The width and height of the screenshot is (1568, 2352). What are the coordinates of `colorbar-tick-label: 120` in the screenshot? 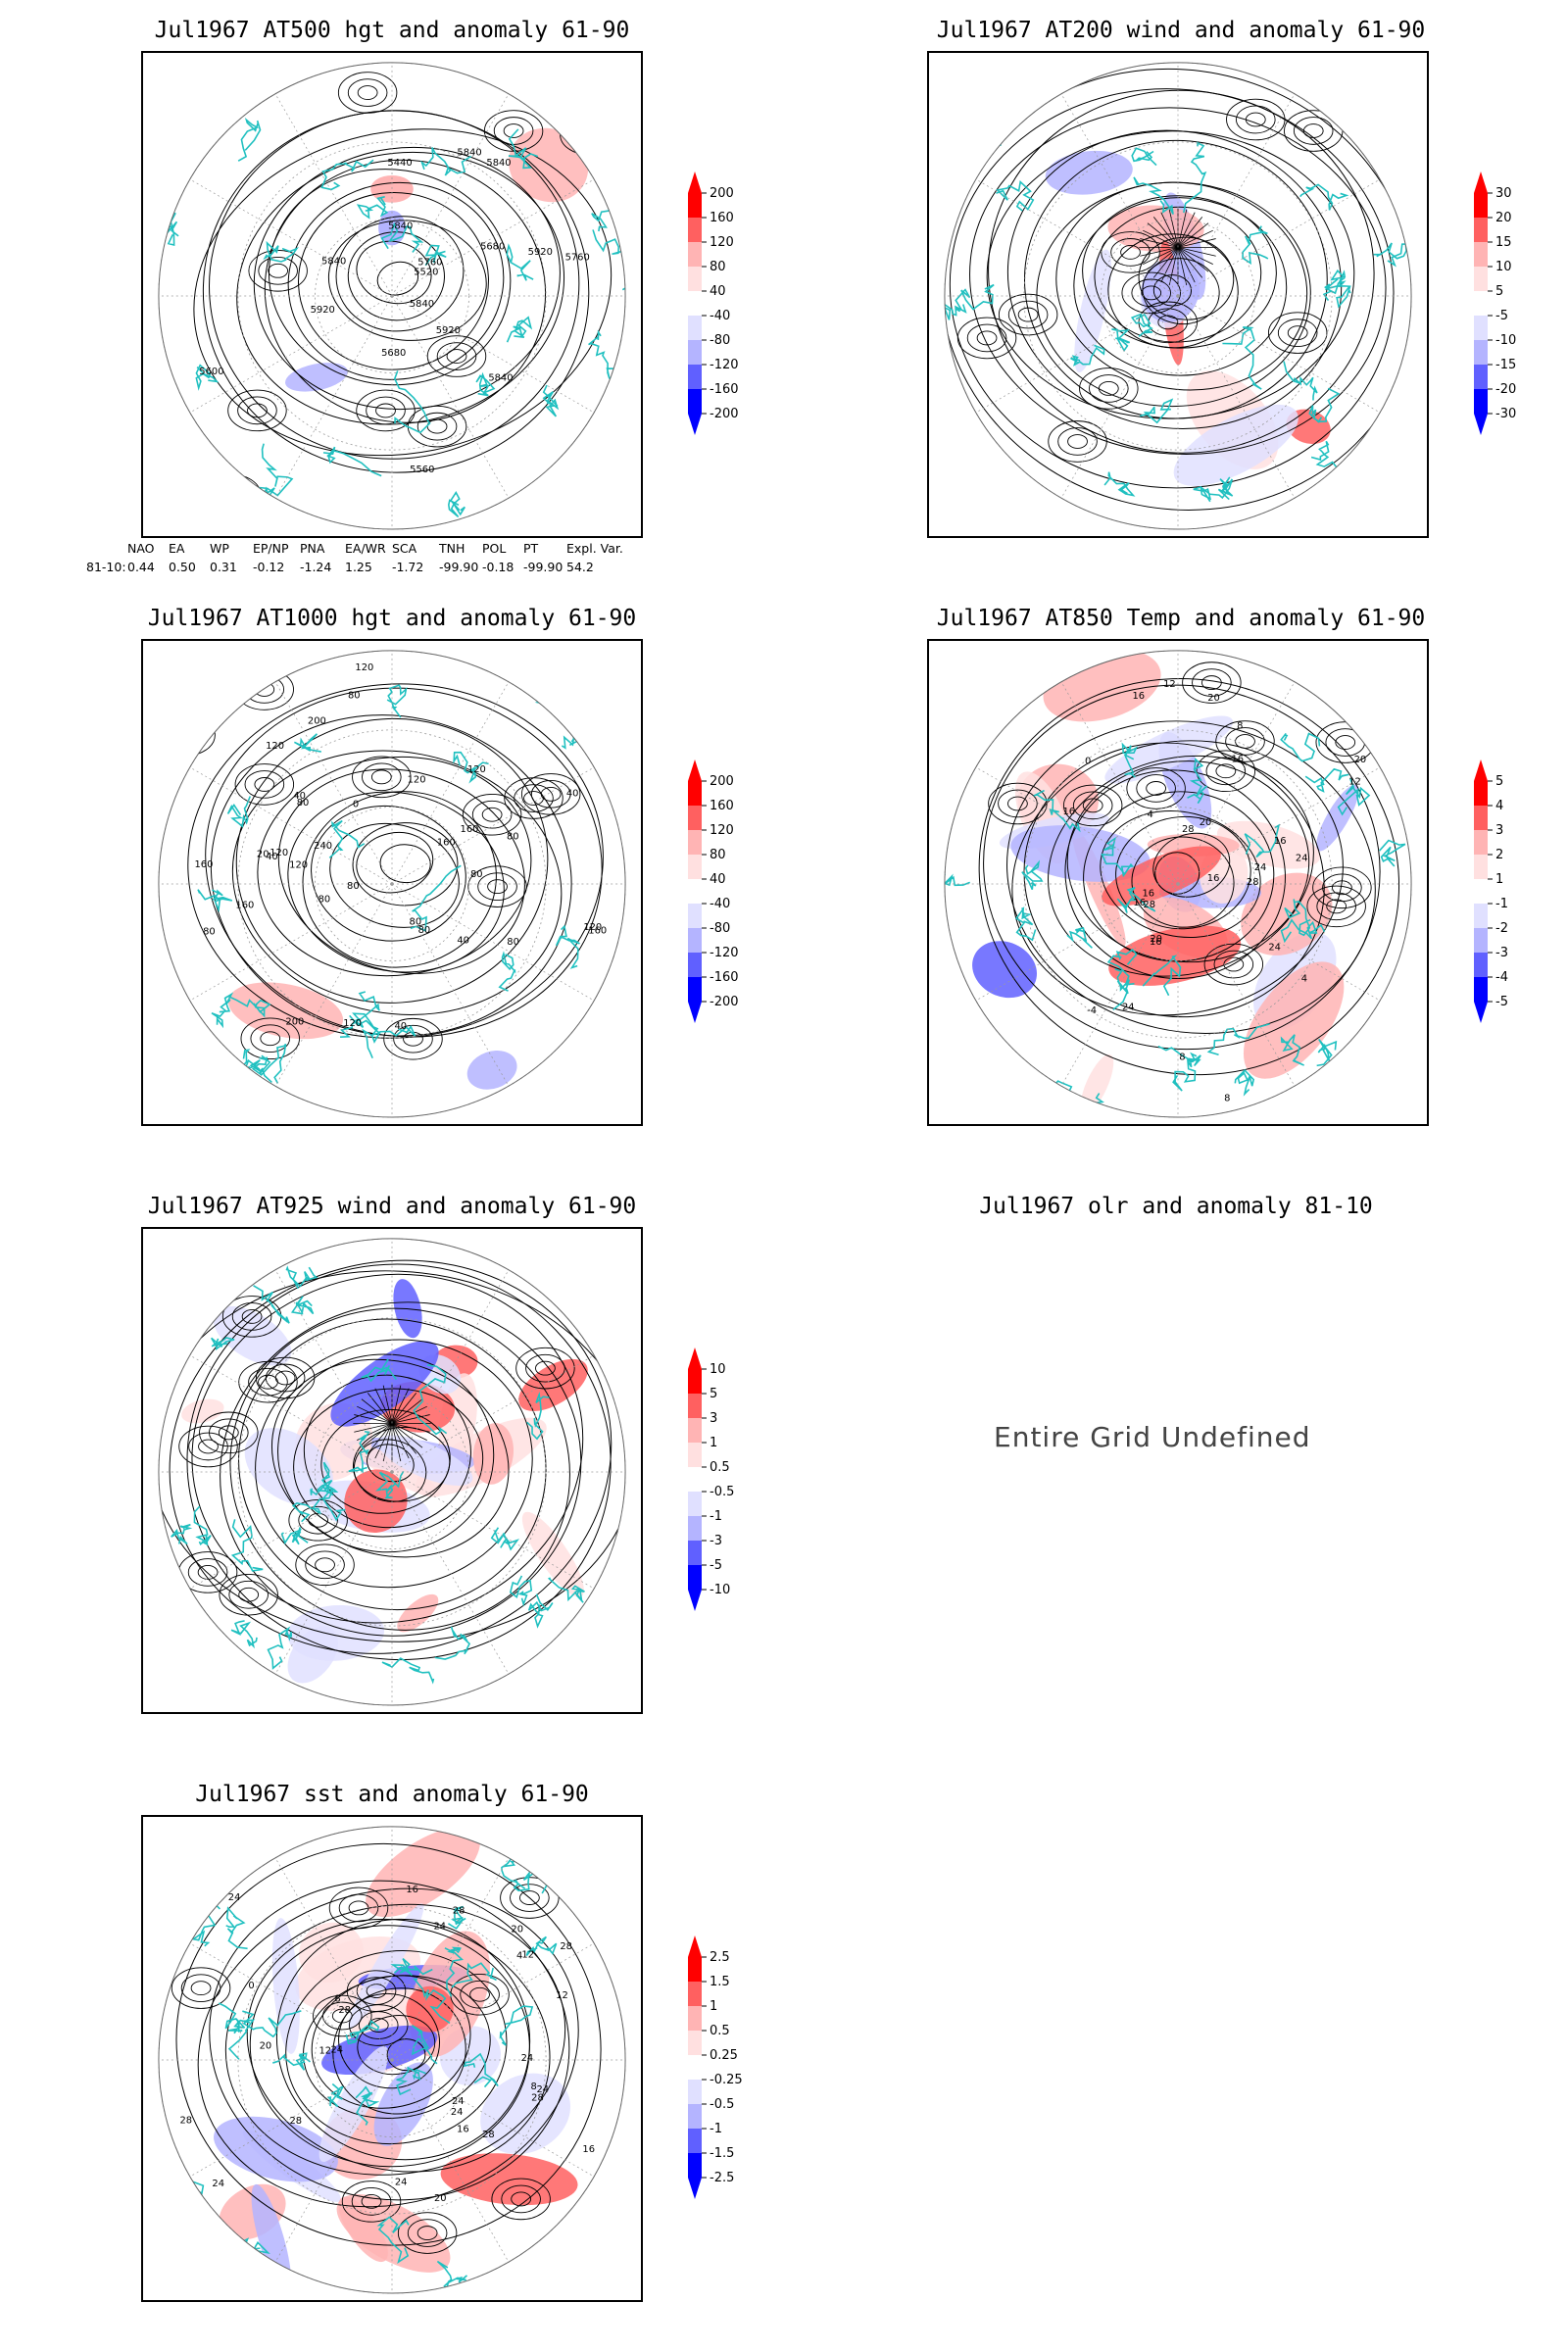 It's located at (722, 830).